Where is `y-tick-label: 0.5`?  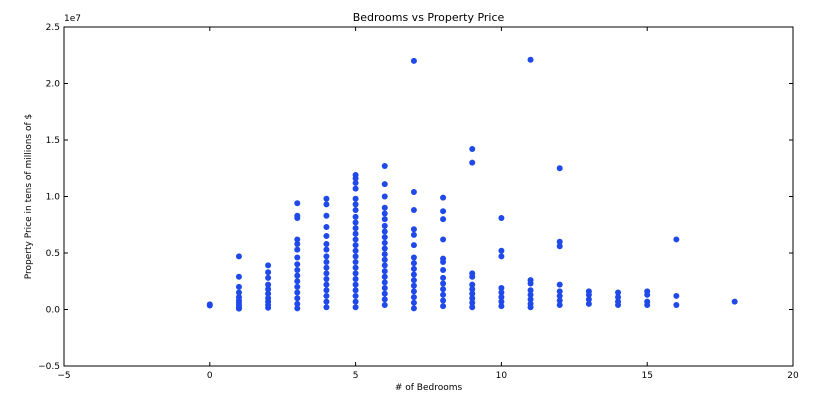 y-tick-label: 0.5 is located at coordinates (53, 254).